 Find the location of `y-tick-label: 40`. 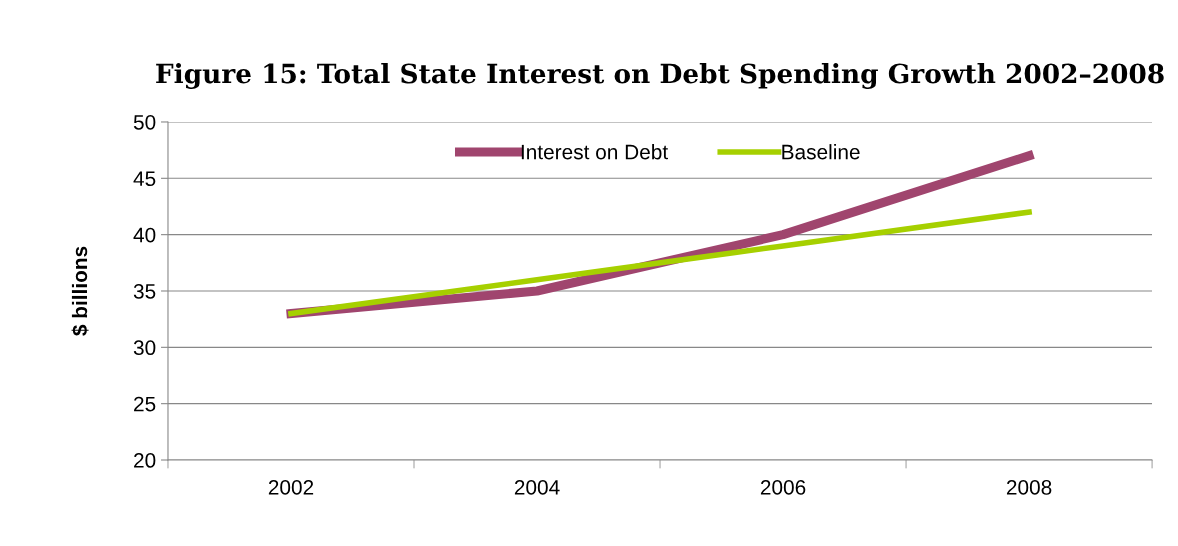

y-tick-label: 40 is located at coordinates (144, 235).